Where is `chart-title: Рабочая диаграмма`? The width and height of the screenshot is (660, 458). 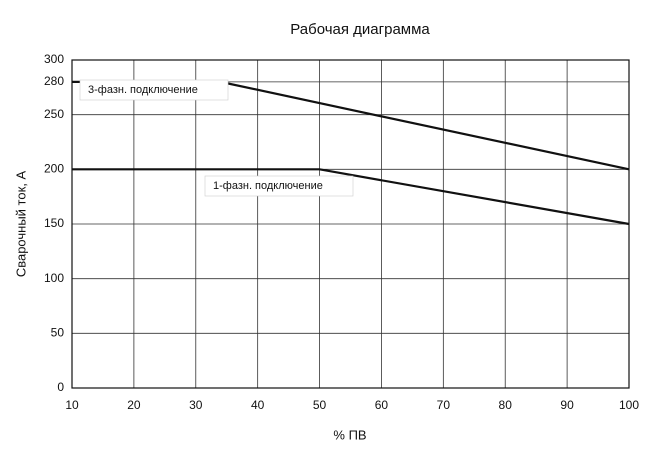
chart-title: Рабочая диаграмма is located at coordinates (360, 29).